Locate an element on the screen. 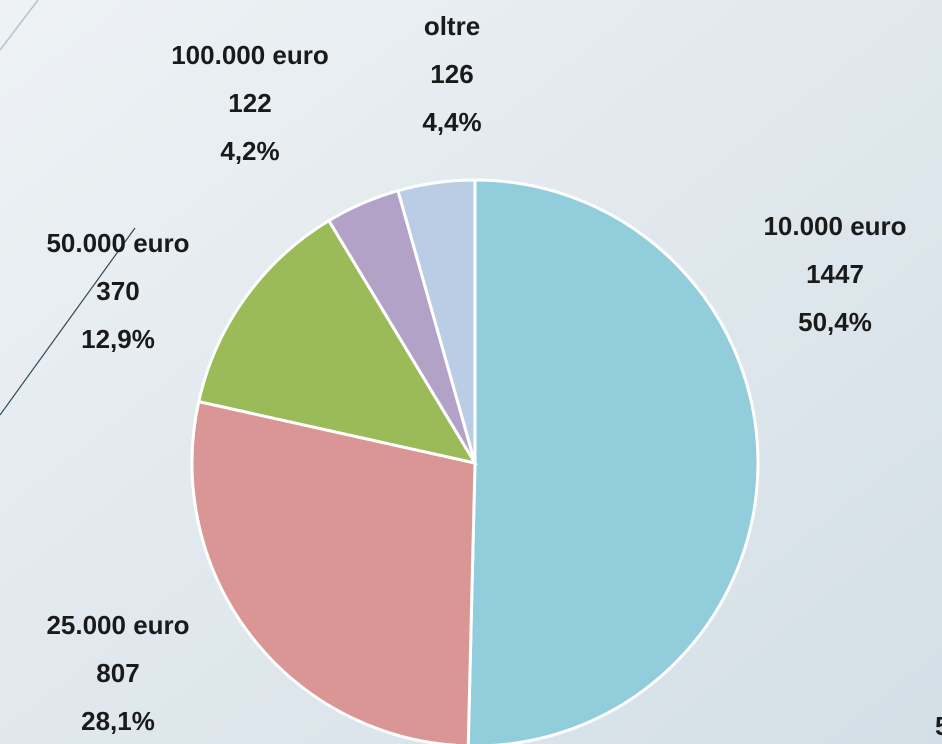 The width and height of the screenshot is (942, 744). slice-value-label: 122 is located at coordinates (249, 103).